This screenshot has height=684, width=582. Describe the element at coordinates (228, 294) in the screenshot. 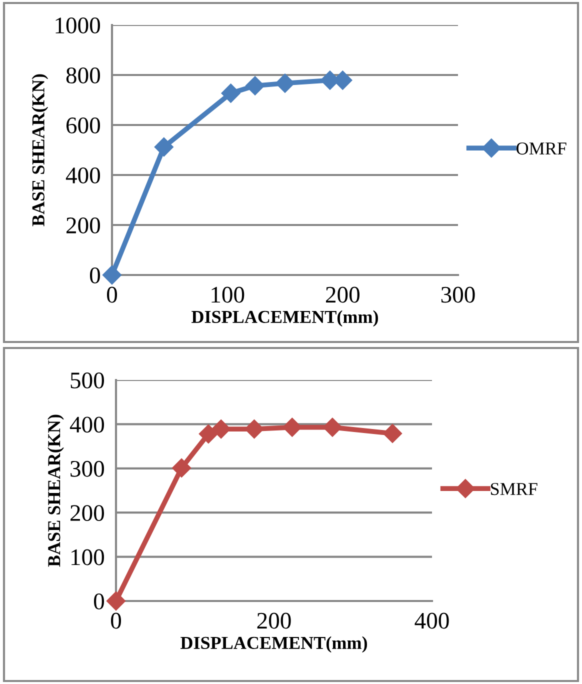

I see `x-tick-label: 100` at that location.